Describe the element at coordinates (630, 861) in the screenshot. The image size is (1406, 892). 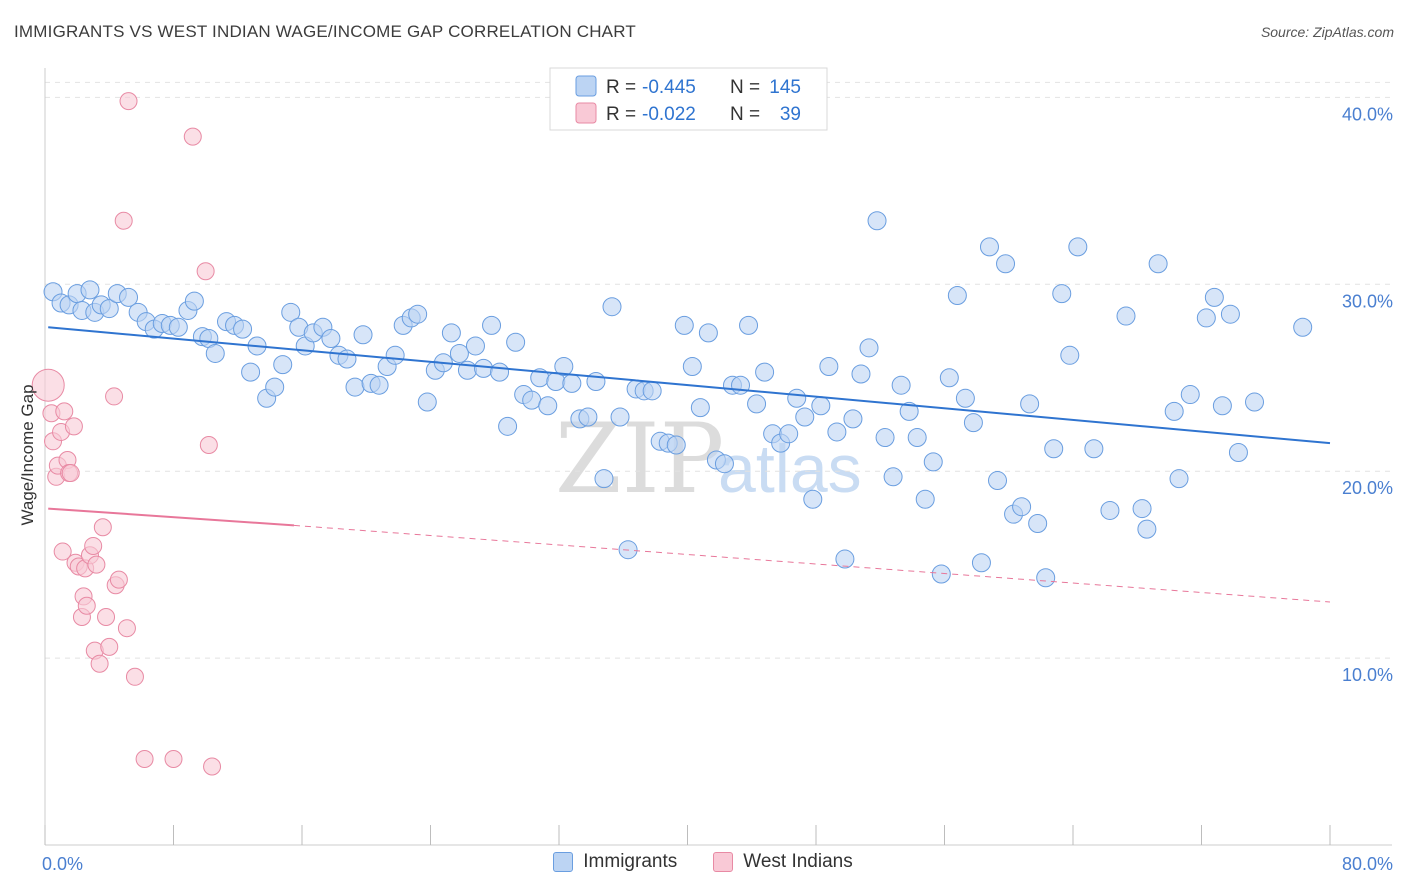
I see `legend-label-immigrants: Immigrants` at that location.